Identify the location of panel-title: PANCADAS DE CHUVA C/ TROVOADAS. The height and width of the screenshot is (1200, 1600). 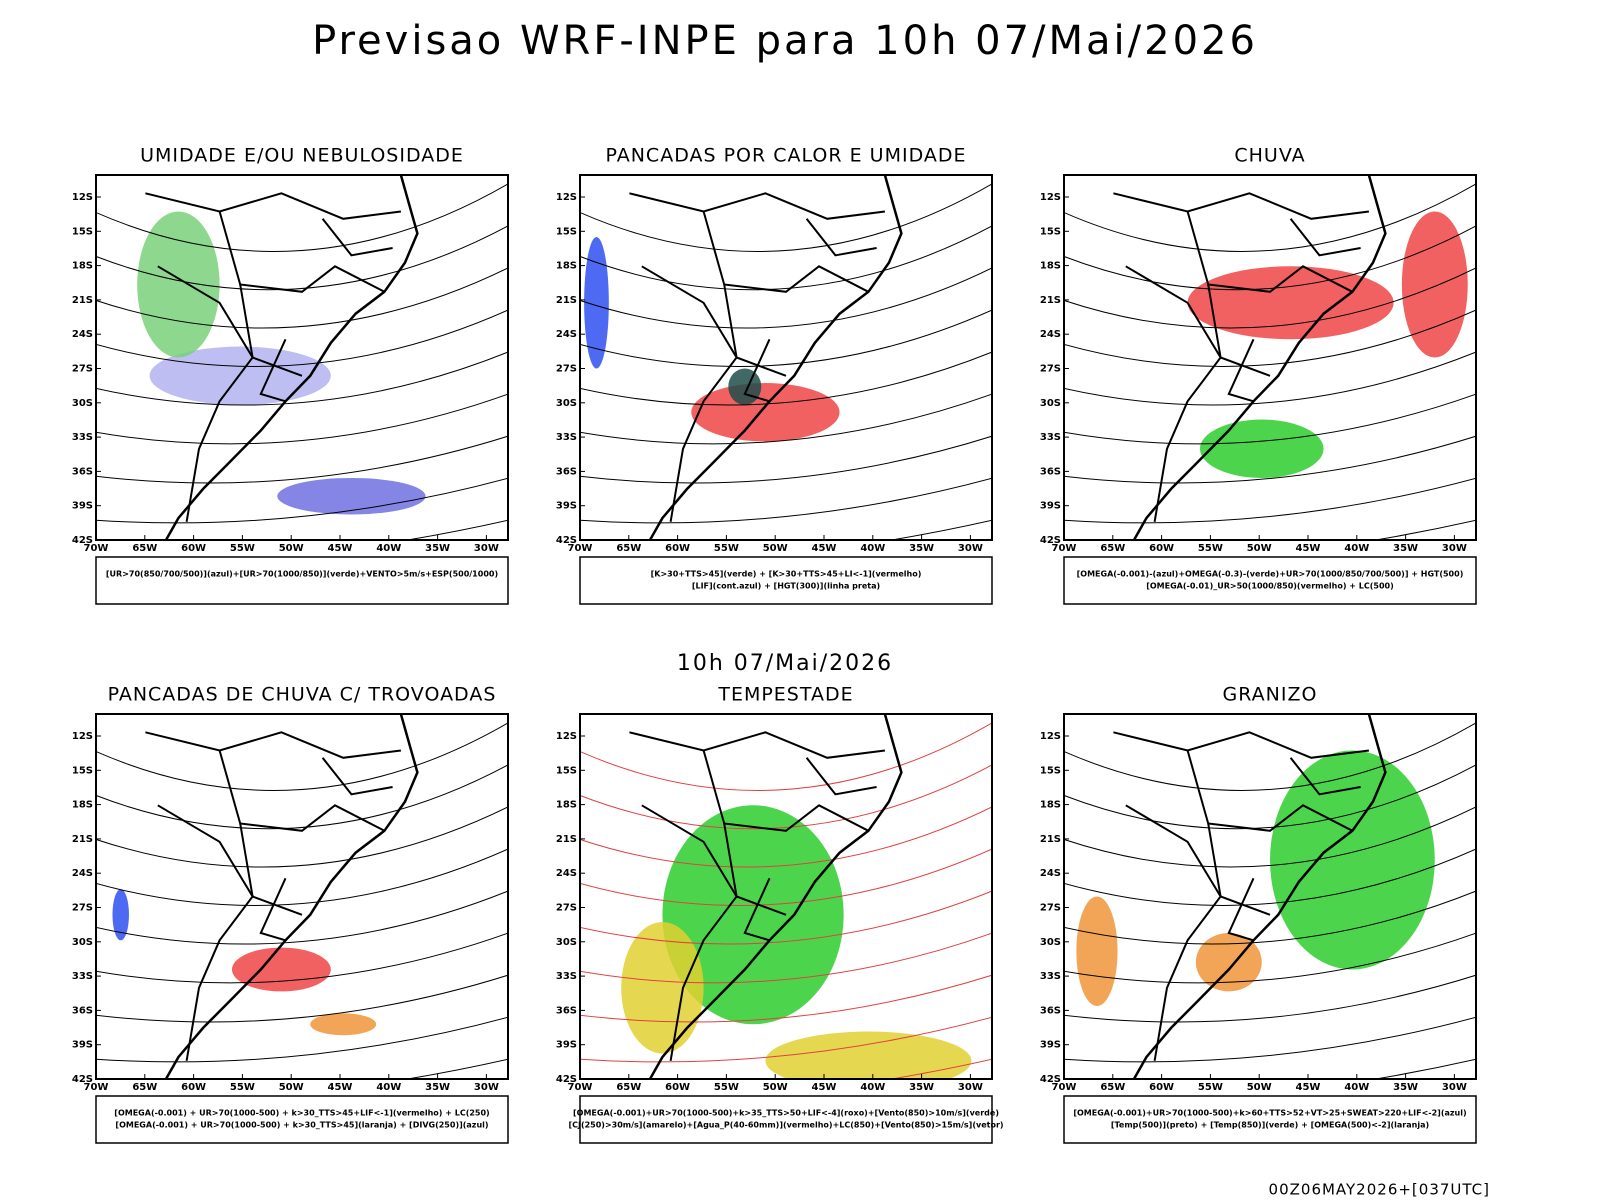
(302, 695).